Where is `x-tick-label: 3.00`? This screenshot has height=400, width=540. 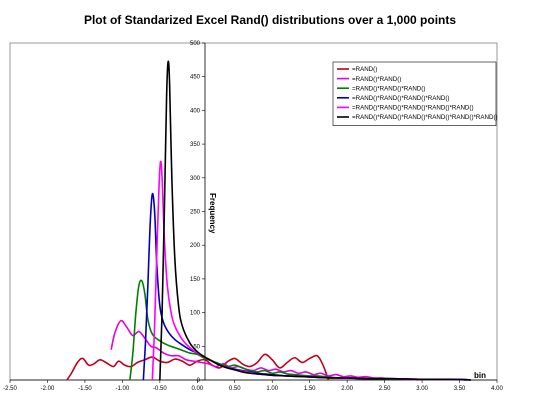 x-tick-label: 3.00 is located at coordinates (422, 389).